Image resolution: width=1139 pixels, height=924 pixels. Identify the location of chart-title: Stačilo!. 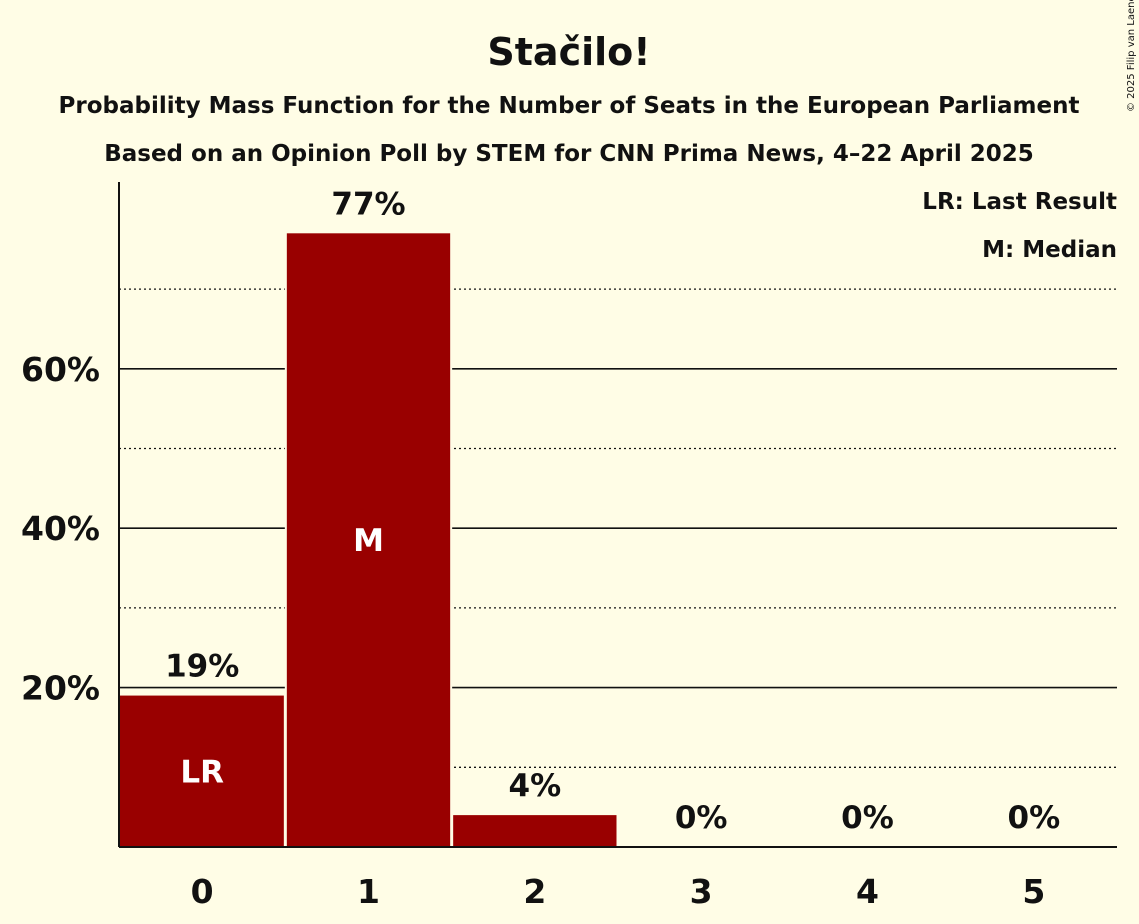
(568, 52).